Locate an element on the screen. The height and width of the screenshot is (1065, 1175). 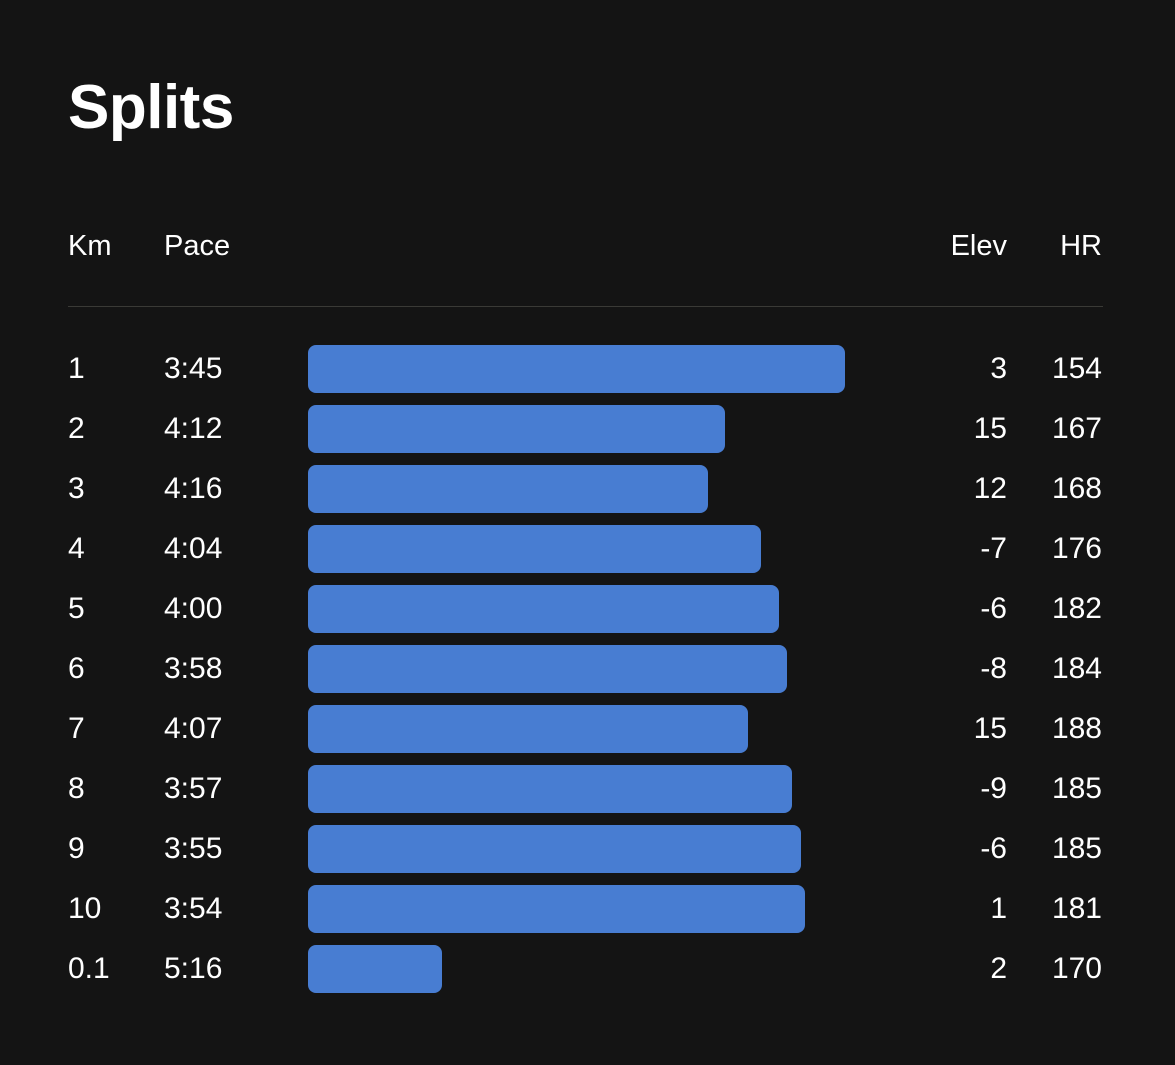
split-pace: 3:58 is located at coordinates (193, 668).